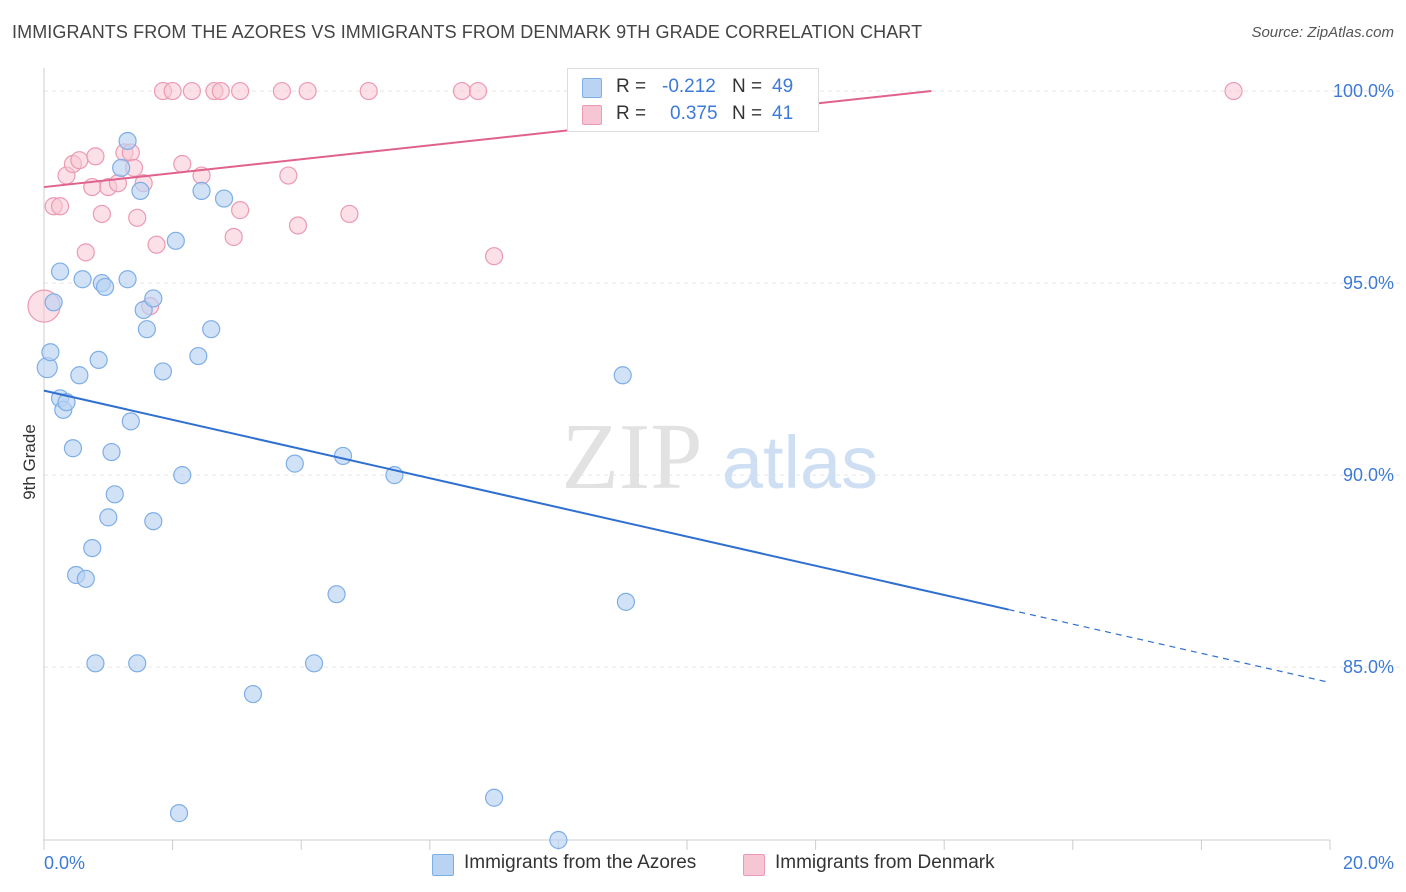 The image size is (1406, 892). Describe the element at coordinates (64, 863) in the screenshot. I see `x-tick-label: 0.0%` at that location.